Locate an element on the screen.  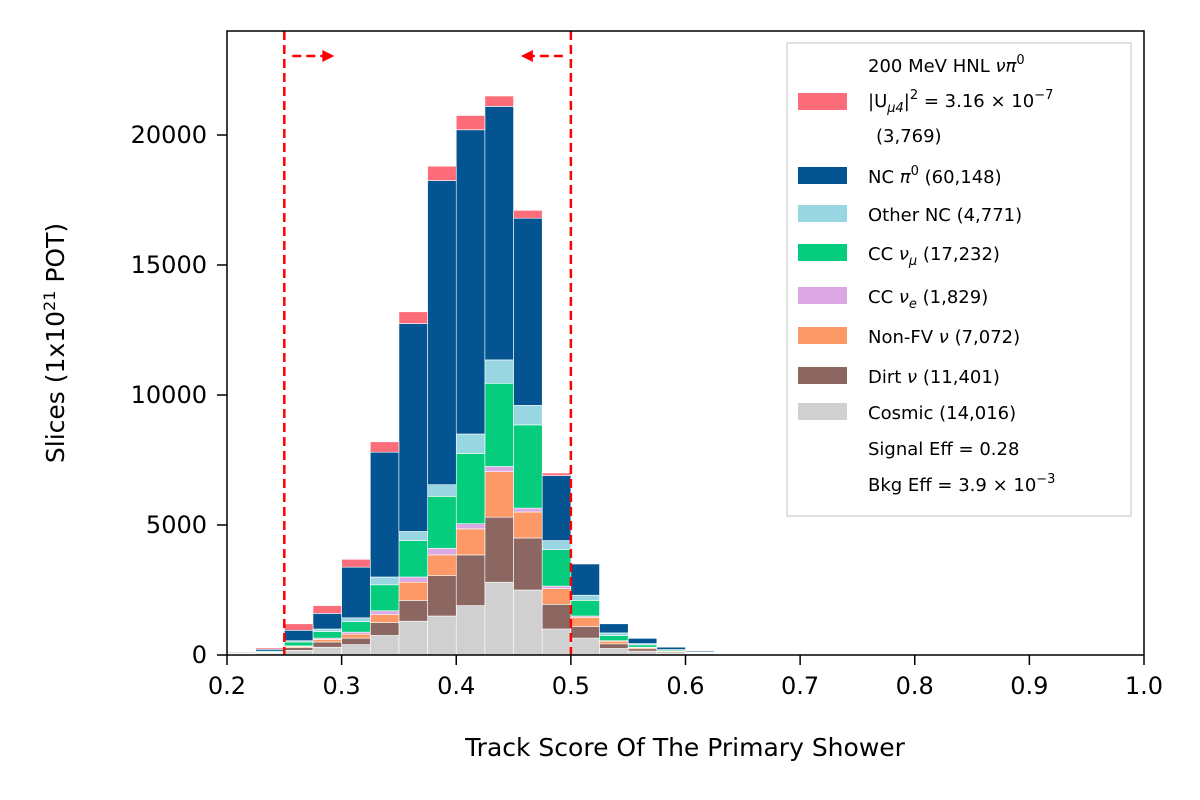
x-tick-label: 0.8 is located at coordinates (915, 686).